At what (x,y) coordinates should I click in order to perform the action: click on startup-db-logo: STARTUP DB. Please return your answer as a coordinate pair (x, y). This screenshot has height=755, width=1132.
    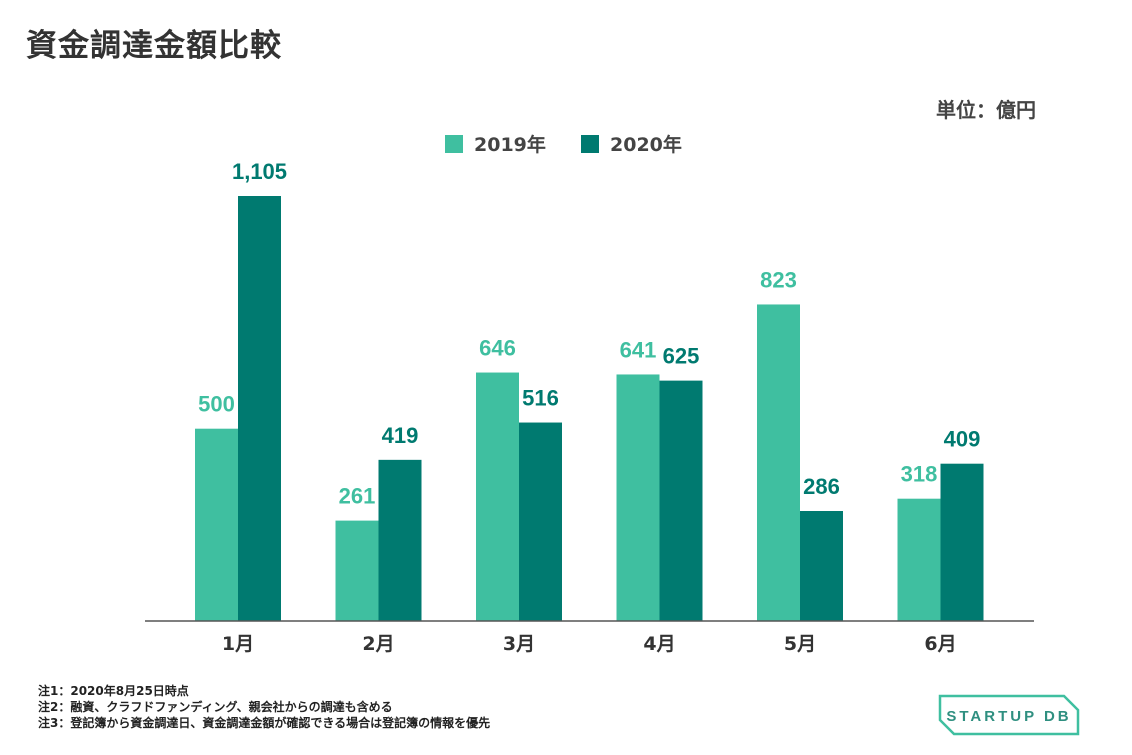
    Looking at the image, I should click on (1009, 715).